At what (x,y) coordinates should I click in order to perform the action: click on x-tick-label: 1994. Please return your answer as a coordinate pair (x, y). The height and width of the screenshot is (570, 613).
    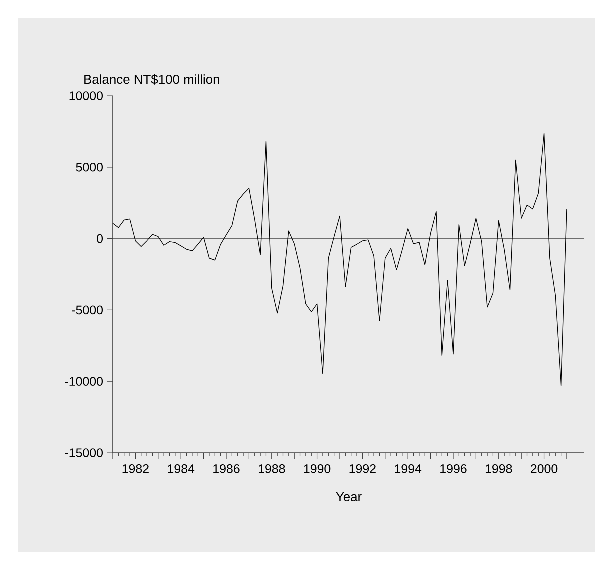
    Looking at the image, I should click on (408, 469).